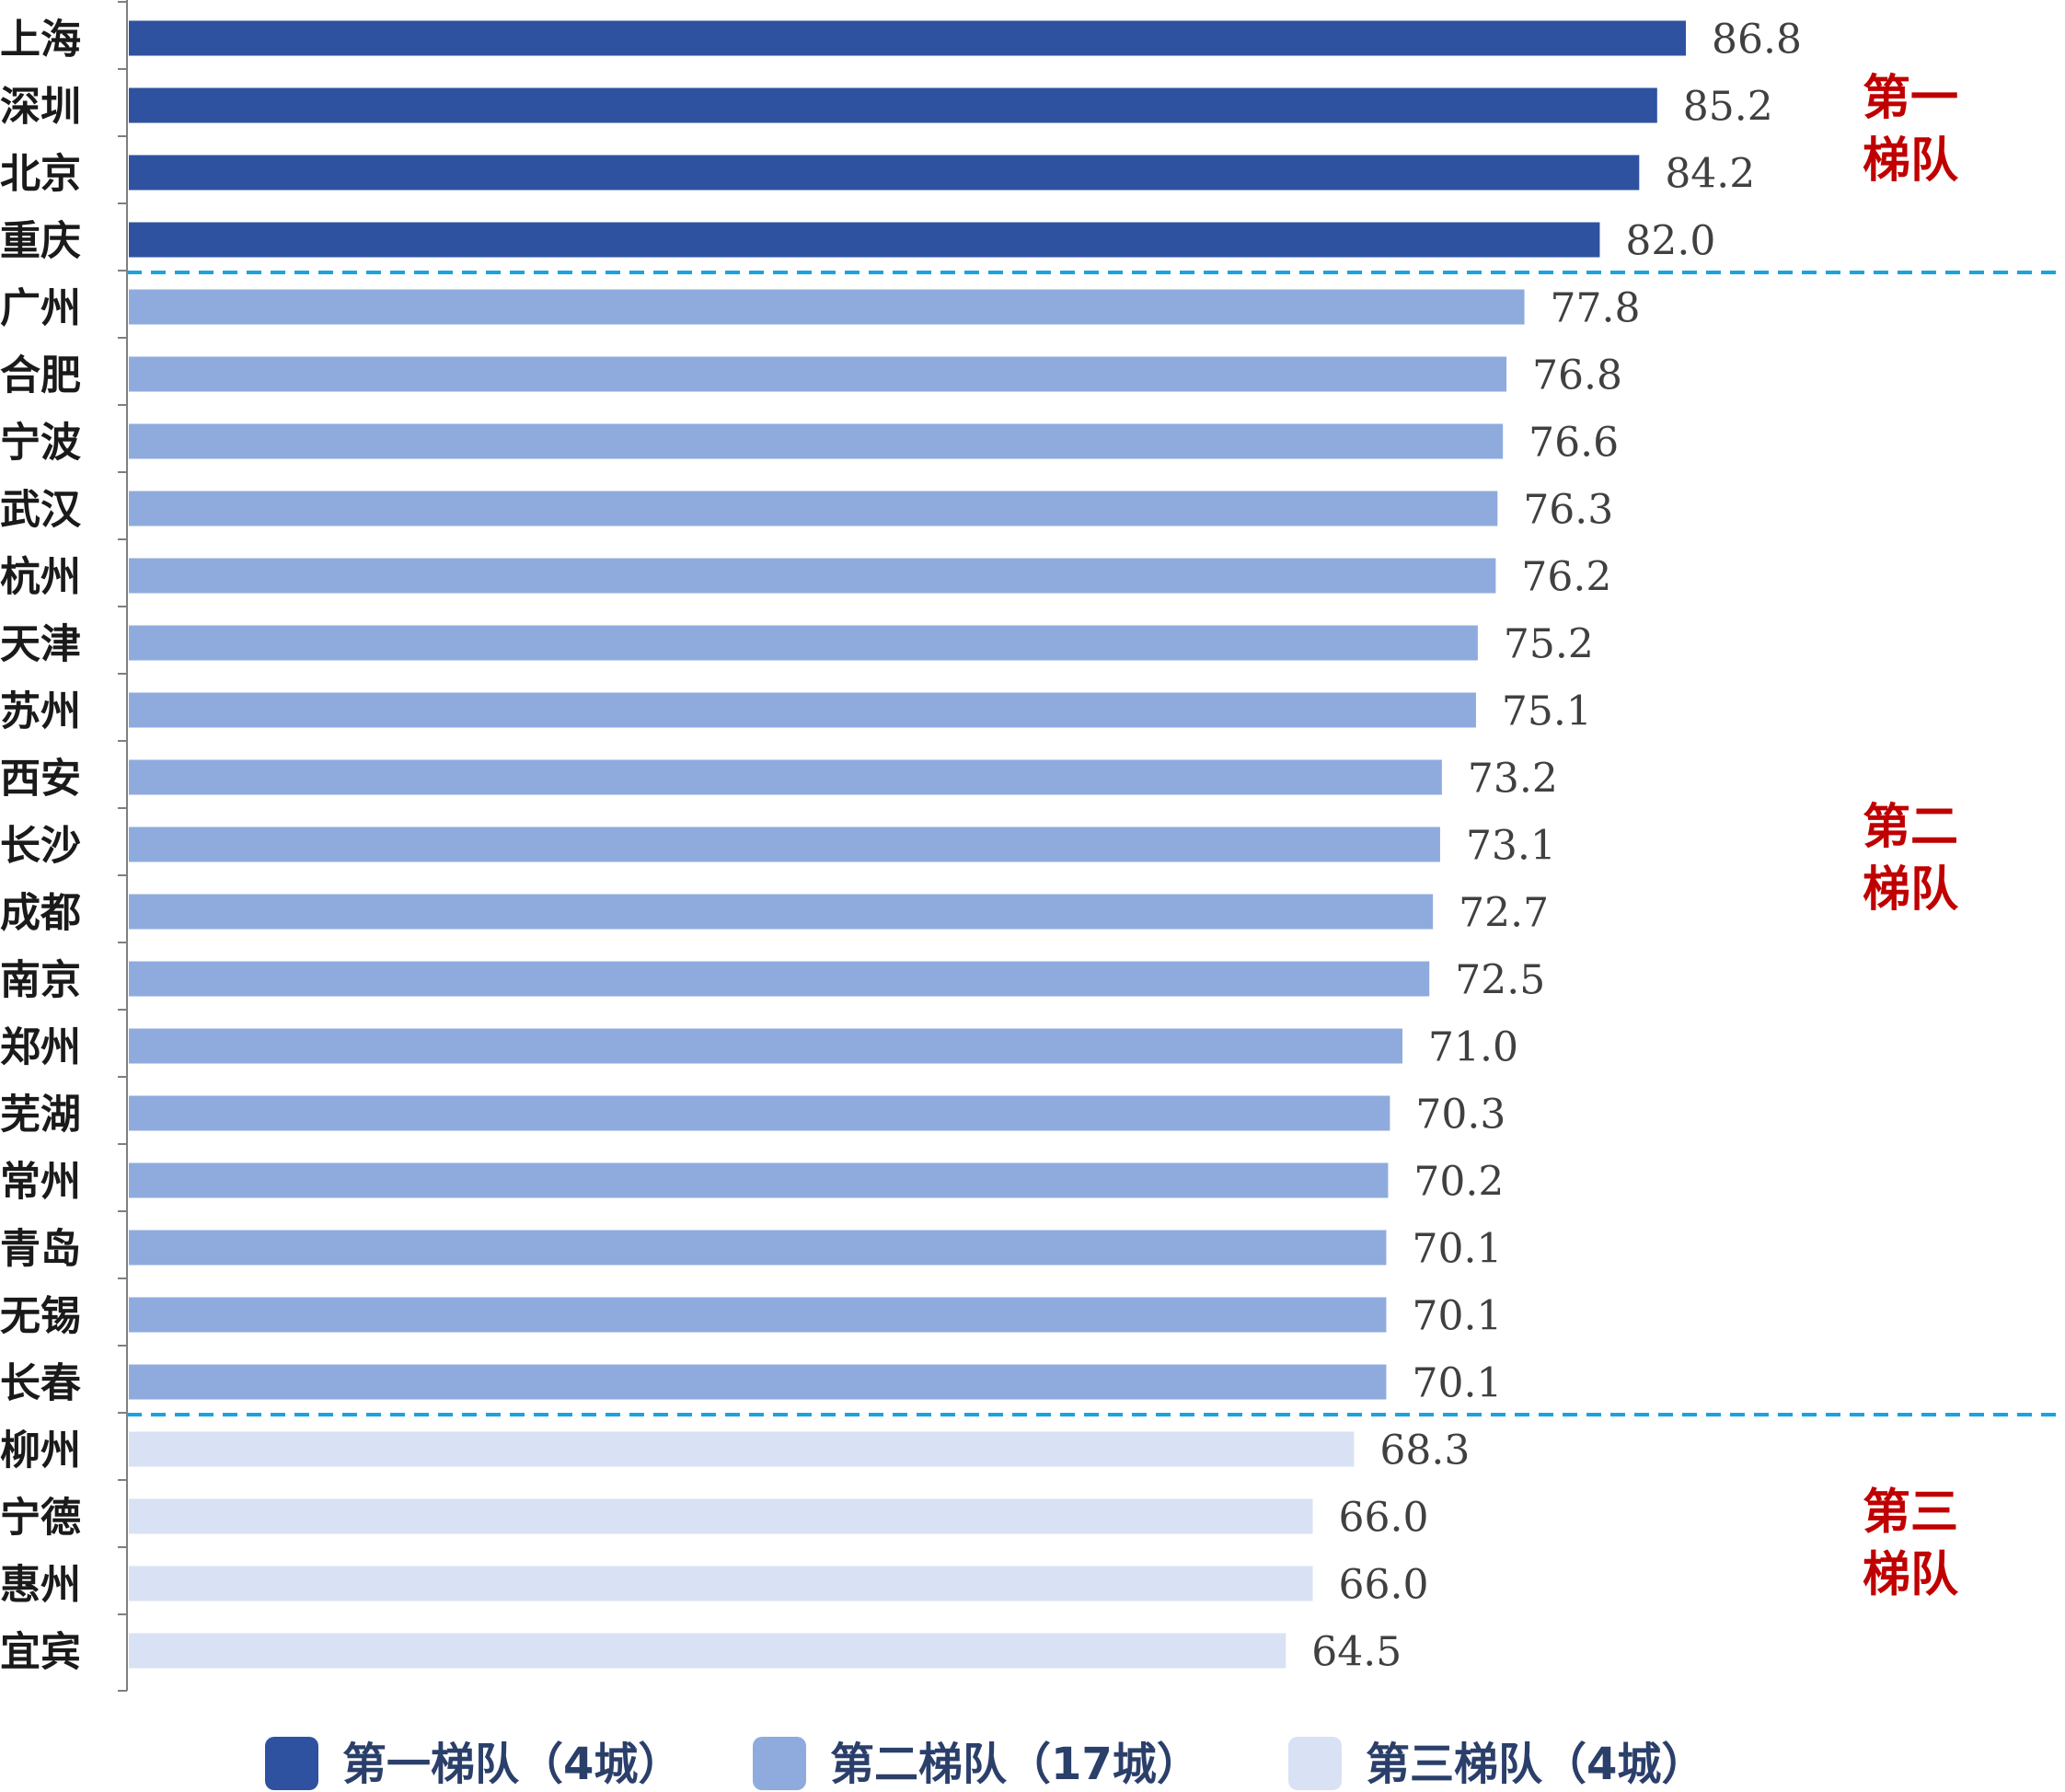 This screenshot has height=1792, width=2065. I want to click on tier-label-line1: 第一, so click(1911, 98).